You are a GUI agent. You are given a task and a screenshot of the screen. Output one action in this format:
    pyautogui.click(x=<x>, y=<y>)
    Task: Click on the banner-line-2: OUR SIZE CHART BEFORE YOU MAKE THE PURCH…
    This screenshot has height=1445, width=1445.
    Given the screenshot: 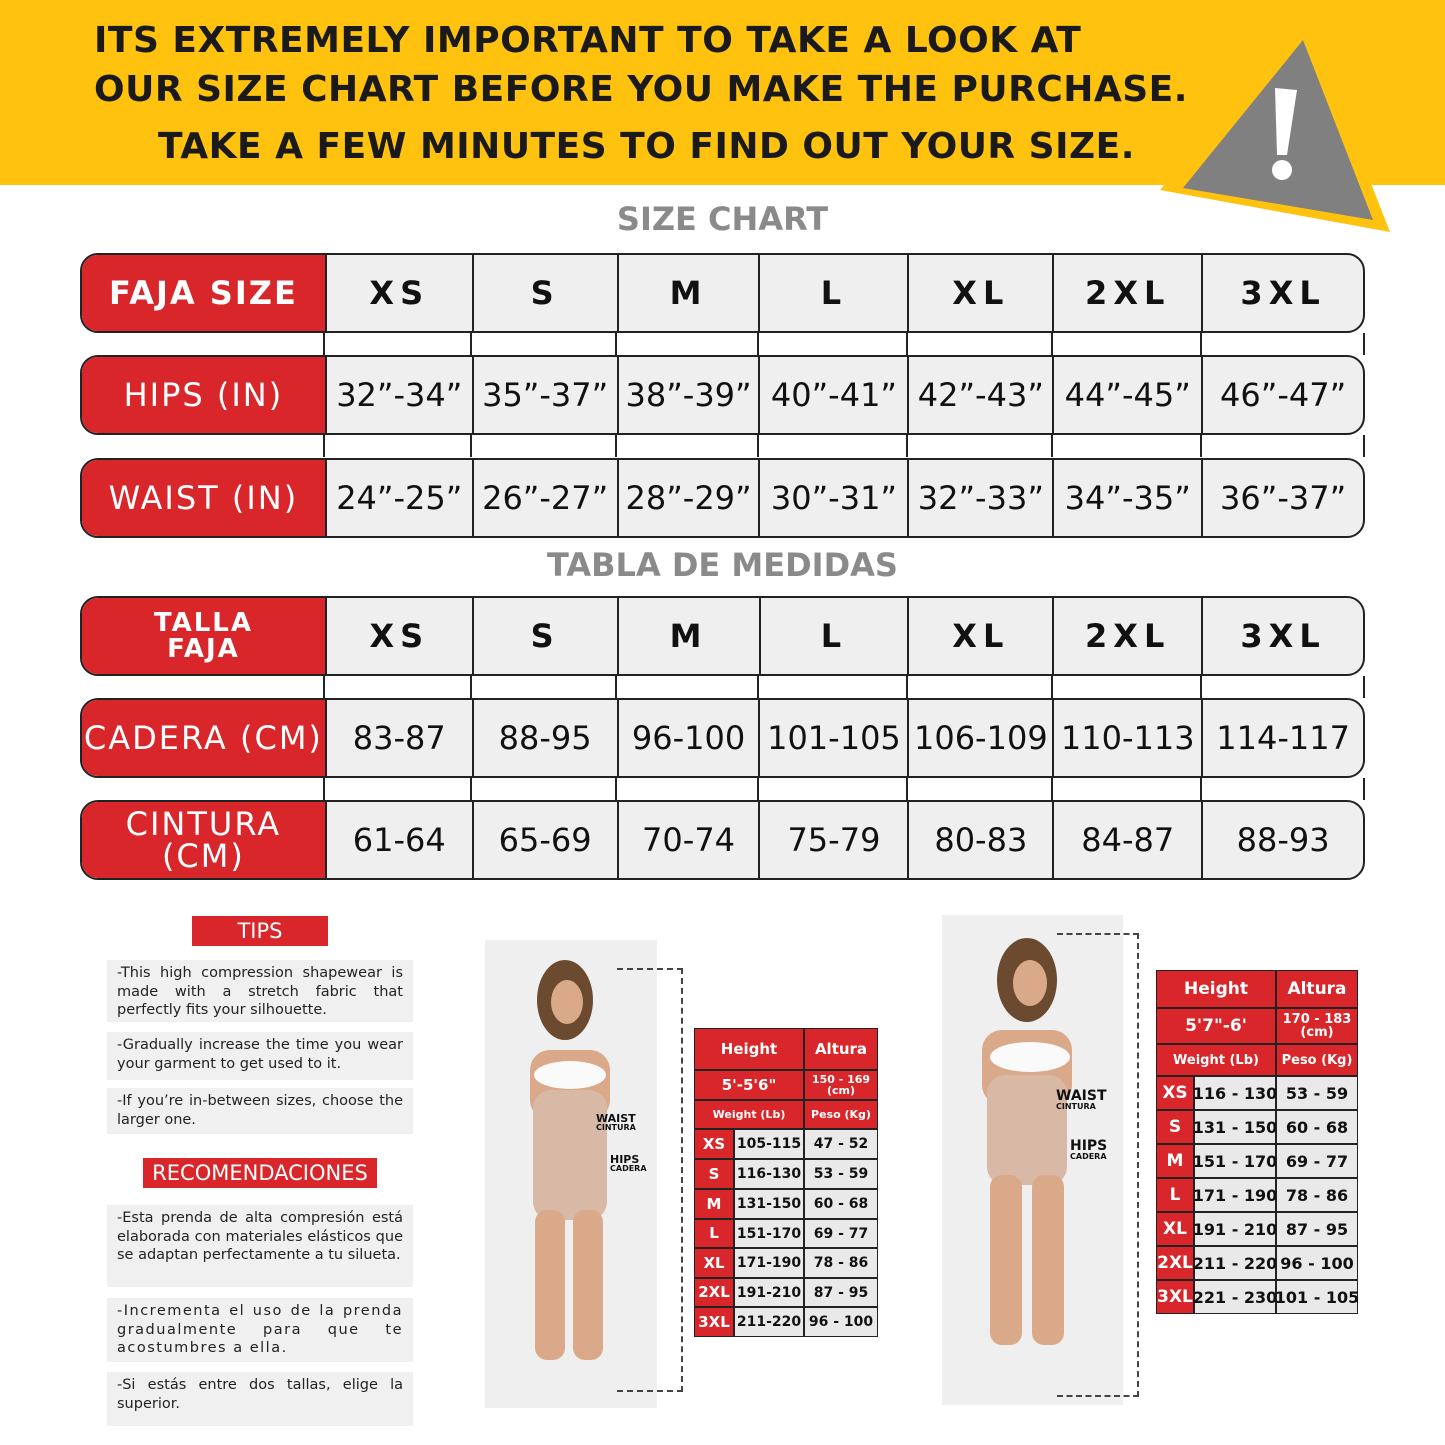 What is the action you would take?
    pyautogui.click(x=641, y=89)
    